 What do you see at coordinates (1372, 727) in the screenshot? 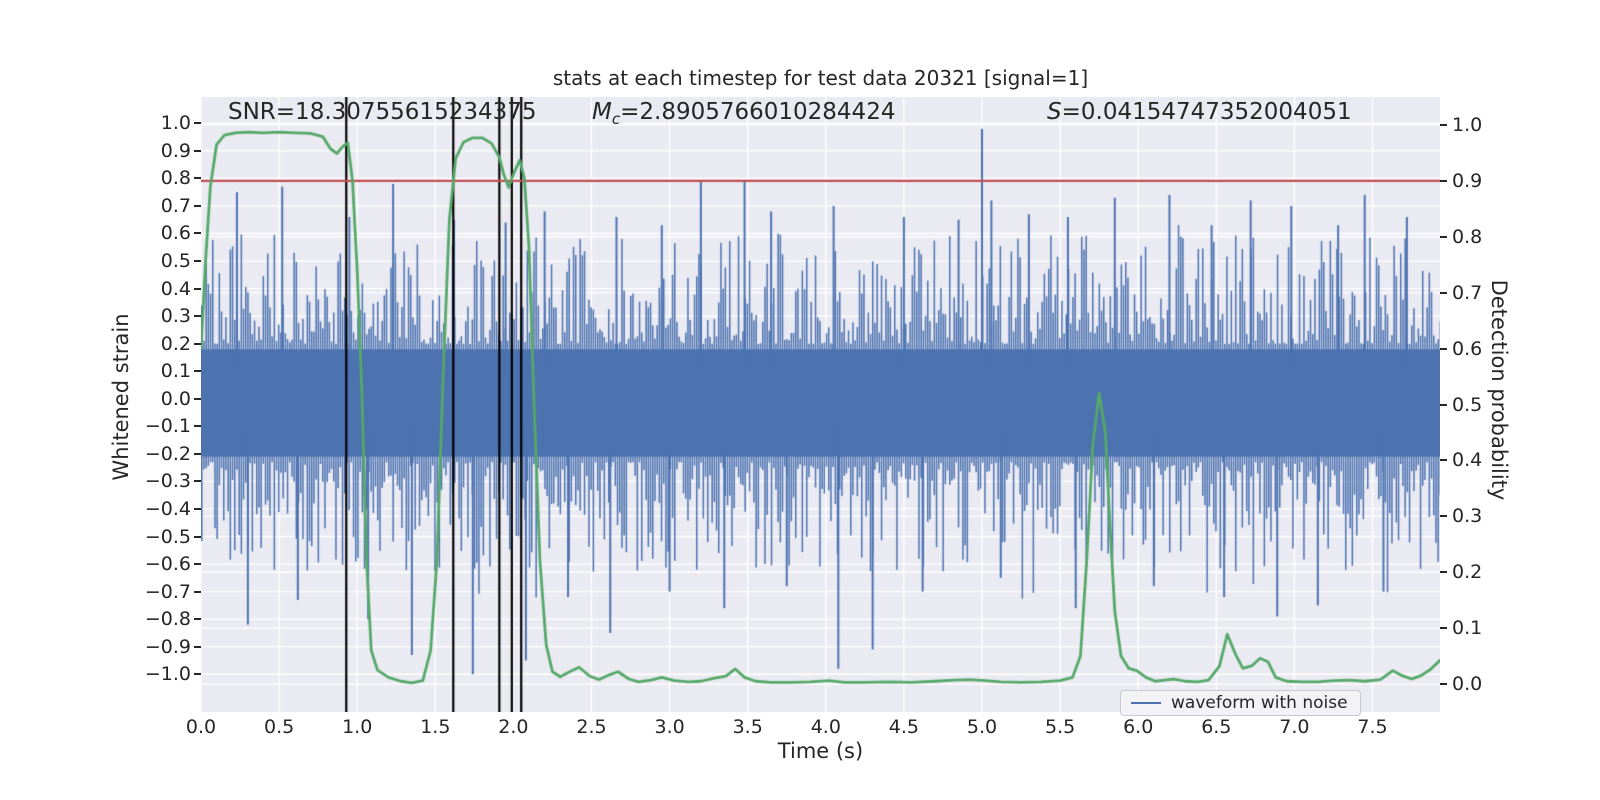
I see `x-tick-label: 7.5` at bounding box center [1372, 727].